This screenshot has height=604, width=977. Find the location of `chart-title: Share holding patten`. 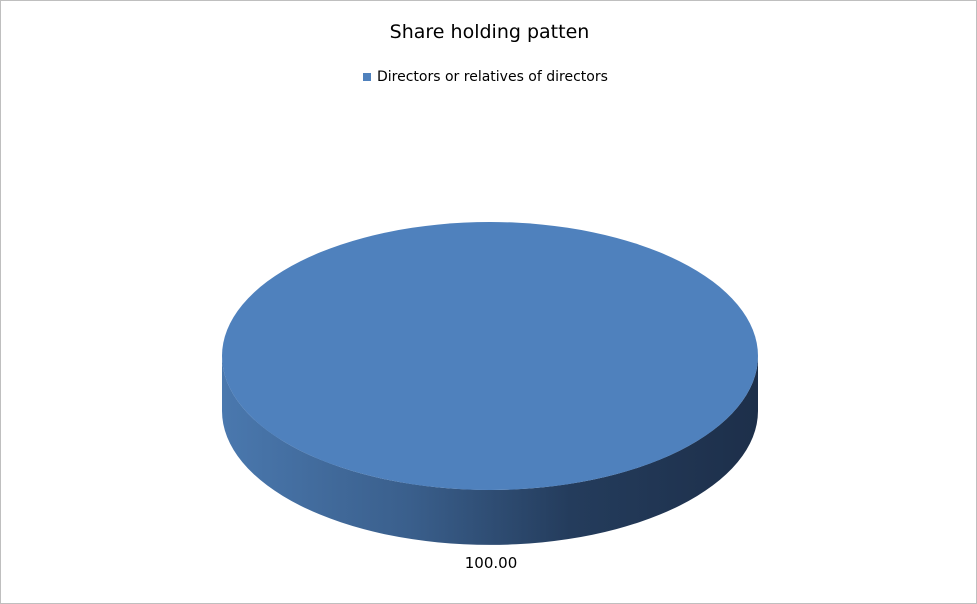

chart-title: Share holding patten is located at coordinates (489, 32).